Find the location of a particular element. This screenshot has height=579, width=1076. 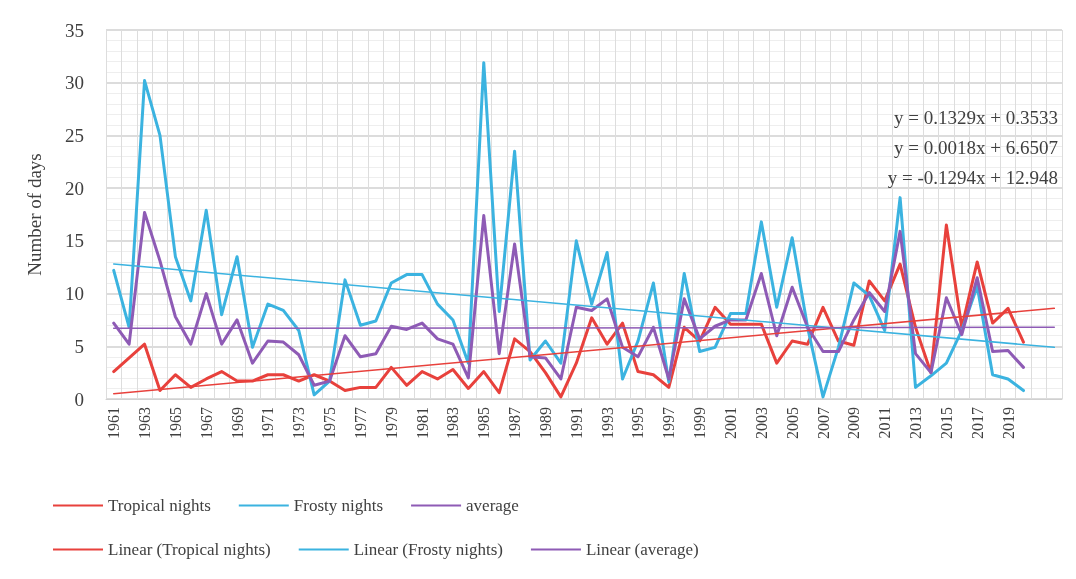

y-tick-label: 30 is located at coordinates (74, 83).